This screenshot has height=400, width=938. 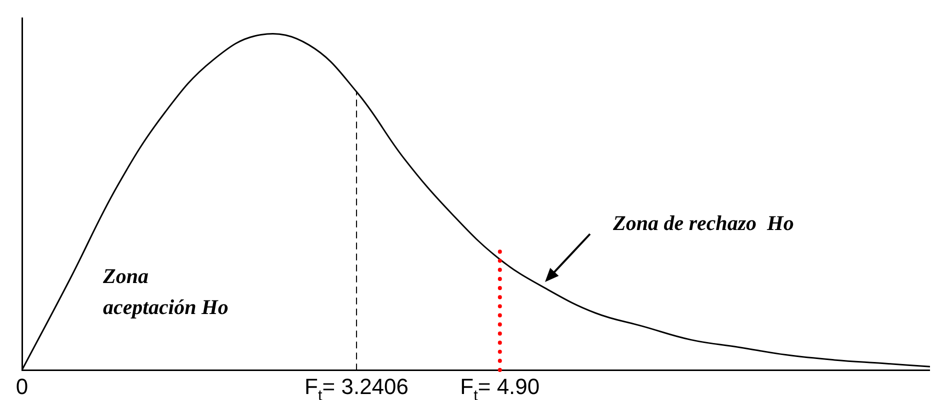 I want to click on annotation: Zona aceptación Ho, so click(x=165, y=291).